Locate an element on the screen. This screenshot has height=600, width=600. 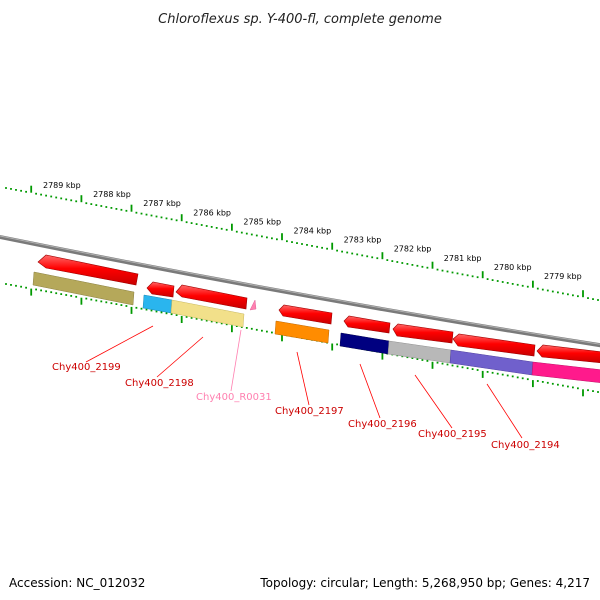
gene-label: Chy400_2196 is located at coordinates (382, 424).